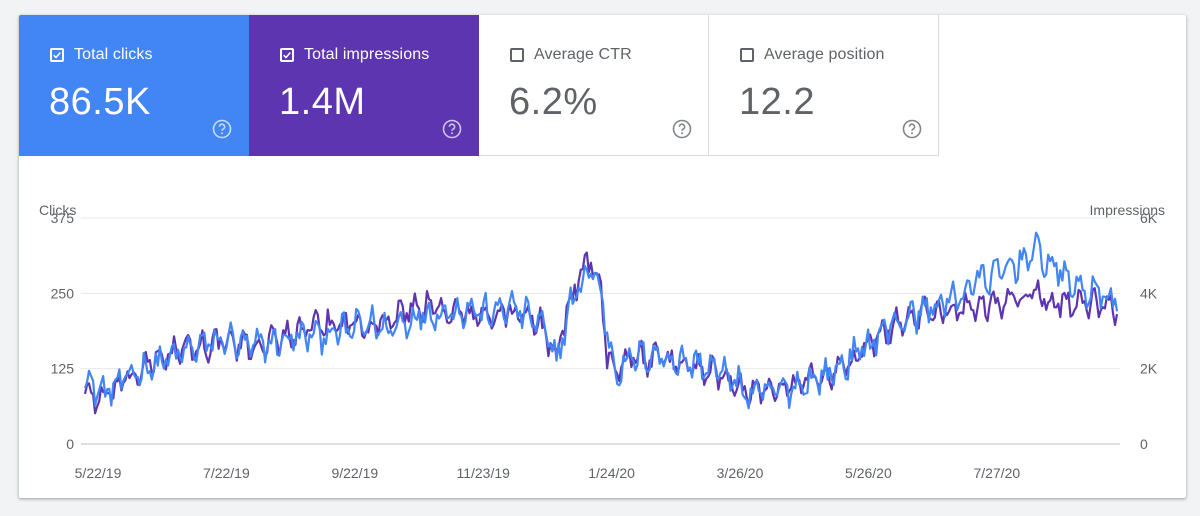 The image size is (1200, 516). Describe the element at coordinates (1149, 218) in the screenshot. I see `y-right-tick-label: 6K` at that location.